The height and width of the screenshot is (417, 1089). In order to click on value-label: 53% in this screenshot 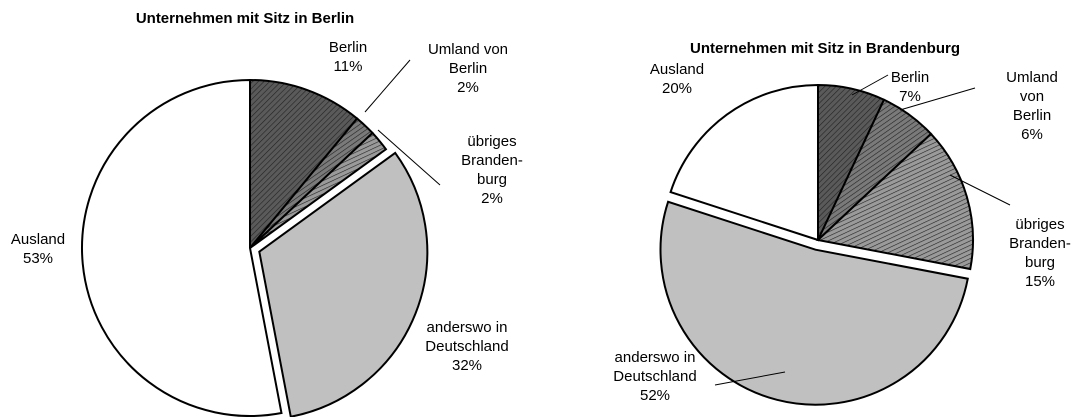, I will do `click(38, 258)`.